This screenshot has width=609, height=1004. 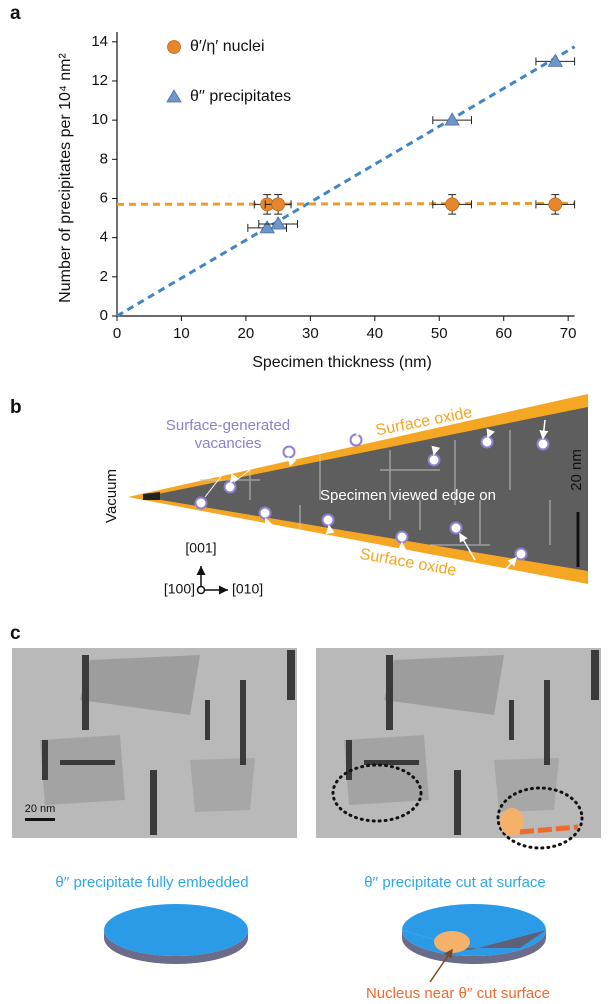 What do you see at coordinates (104, 276) in the screenshot?
I see `y-tick-label: 2` at bounding box center [104, 276].